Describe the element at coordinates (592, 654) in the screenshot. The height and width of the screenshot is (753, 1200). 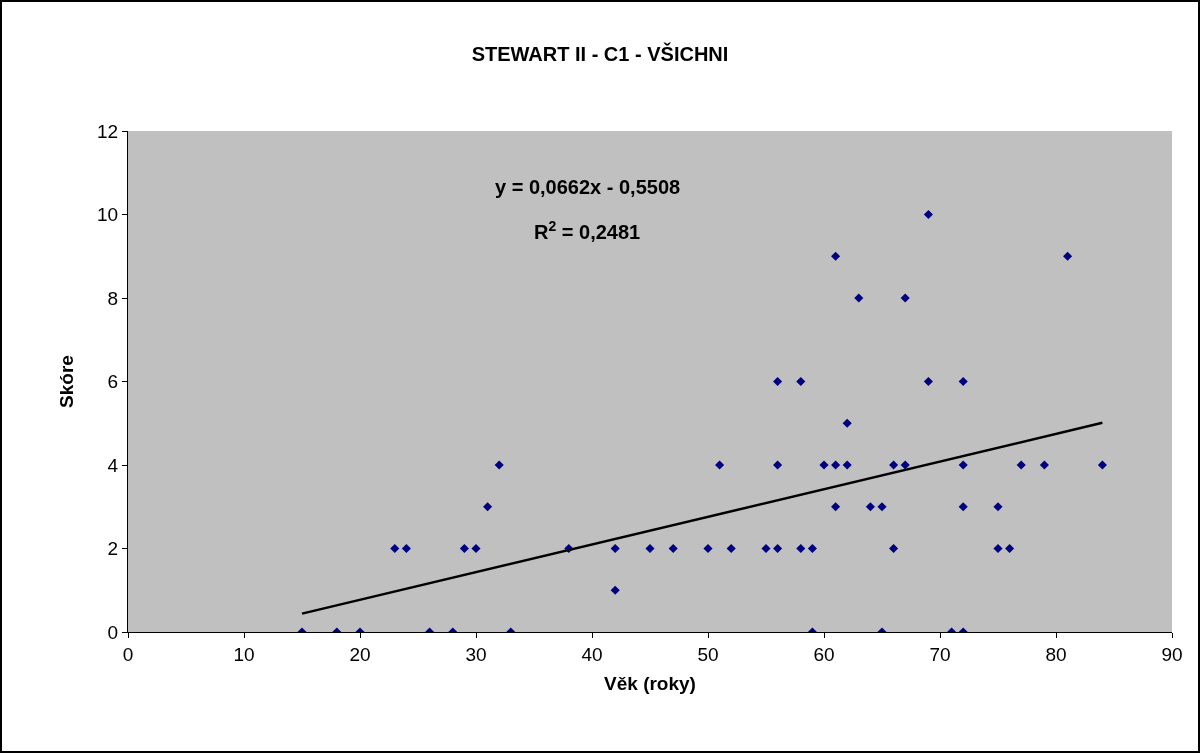
I see `x-tick-label: 40` at that location.